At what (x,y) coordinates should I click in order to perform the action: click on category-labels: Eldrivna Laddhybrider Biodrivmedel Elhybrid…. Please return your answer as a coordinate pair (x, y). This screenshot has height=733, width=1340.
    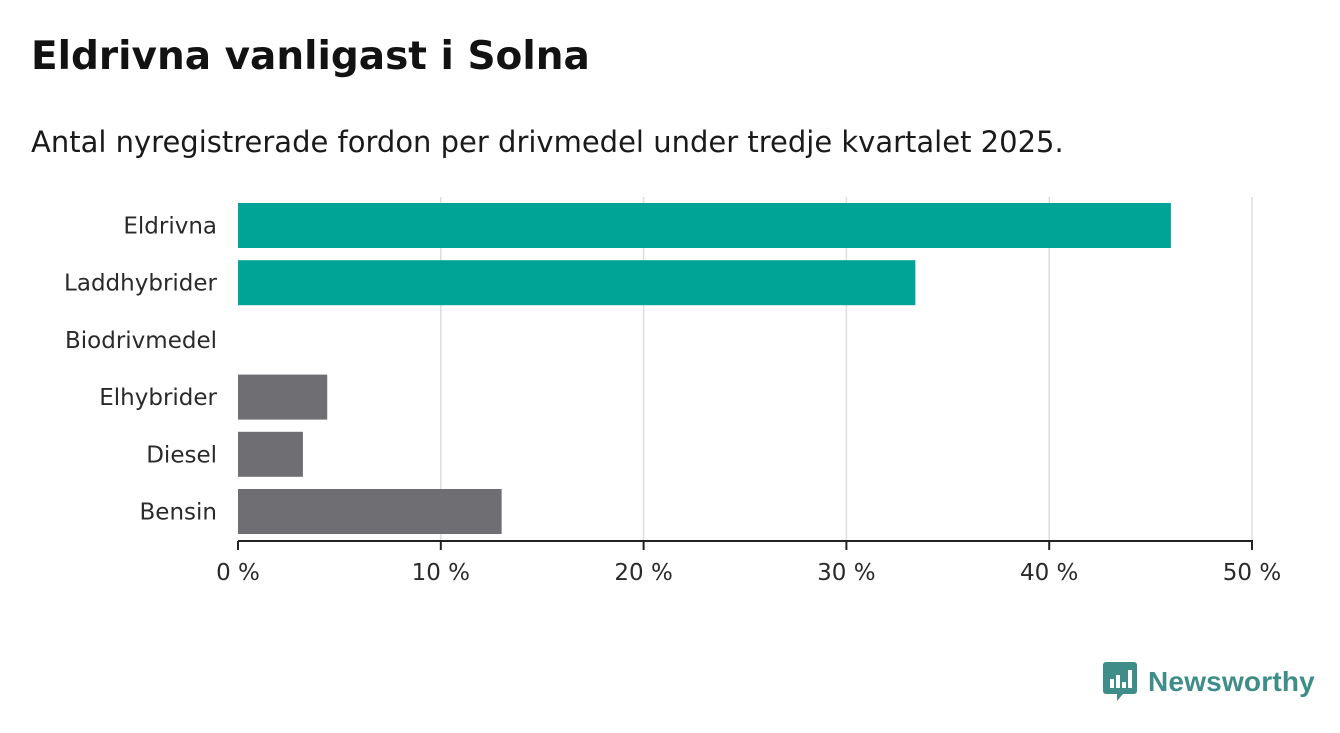
    Looking at the image, I should click on (140, 370).